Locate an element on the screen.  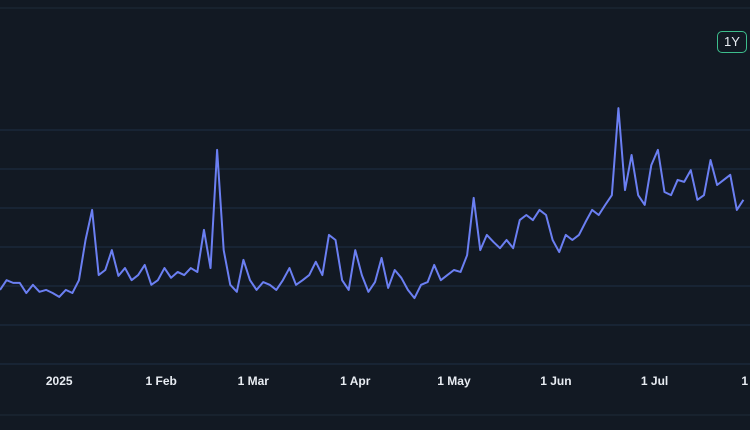
x-tick-label: 1 Jun is located at coordinates (555, 381).